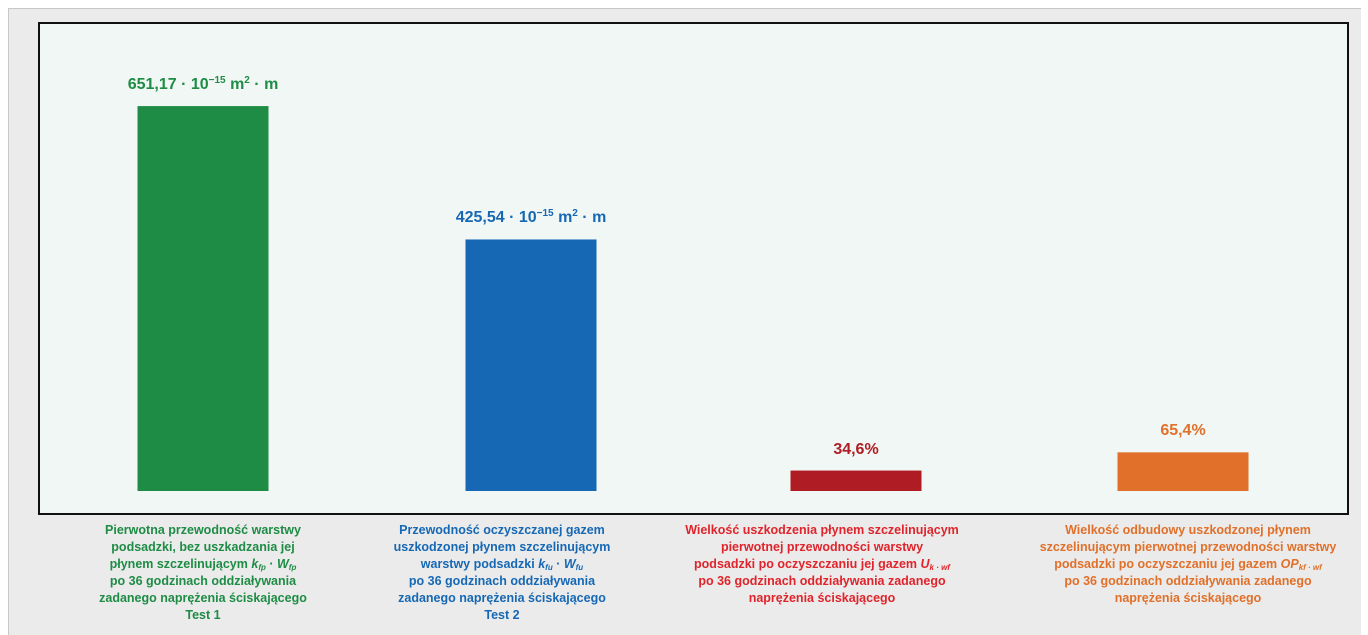 Image resolution: width=1368 pixels, height=635 pixels. I want to click on data-label-bar-1: 651,17 · 10−15 m2 · m, so click(203, 84).